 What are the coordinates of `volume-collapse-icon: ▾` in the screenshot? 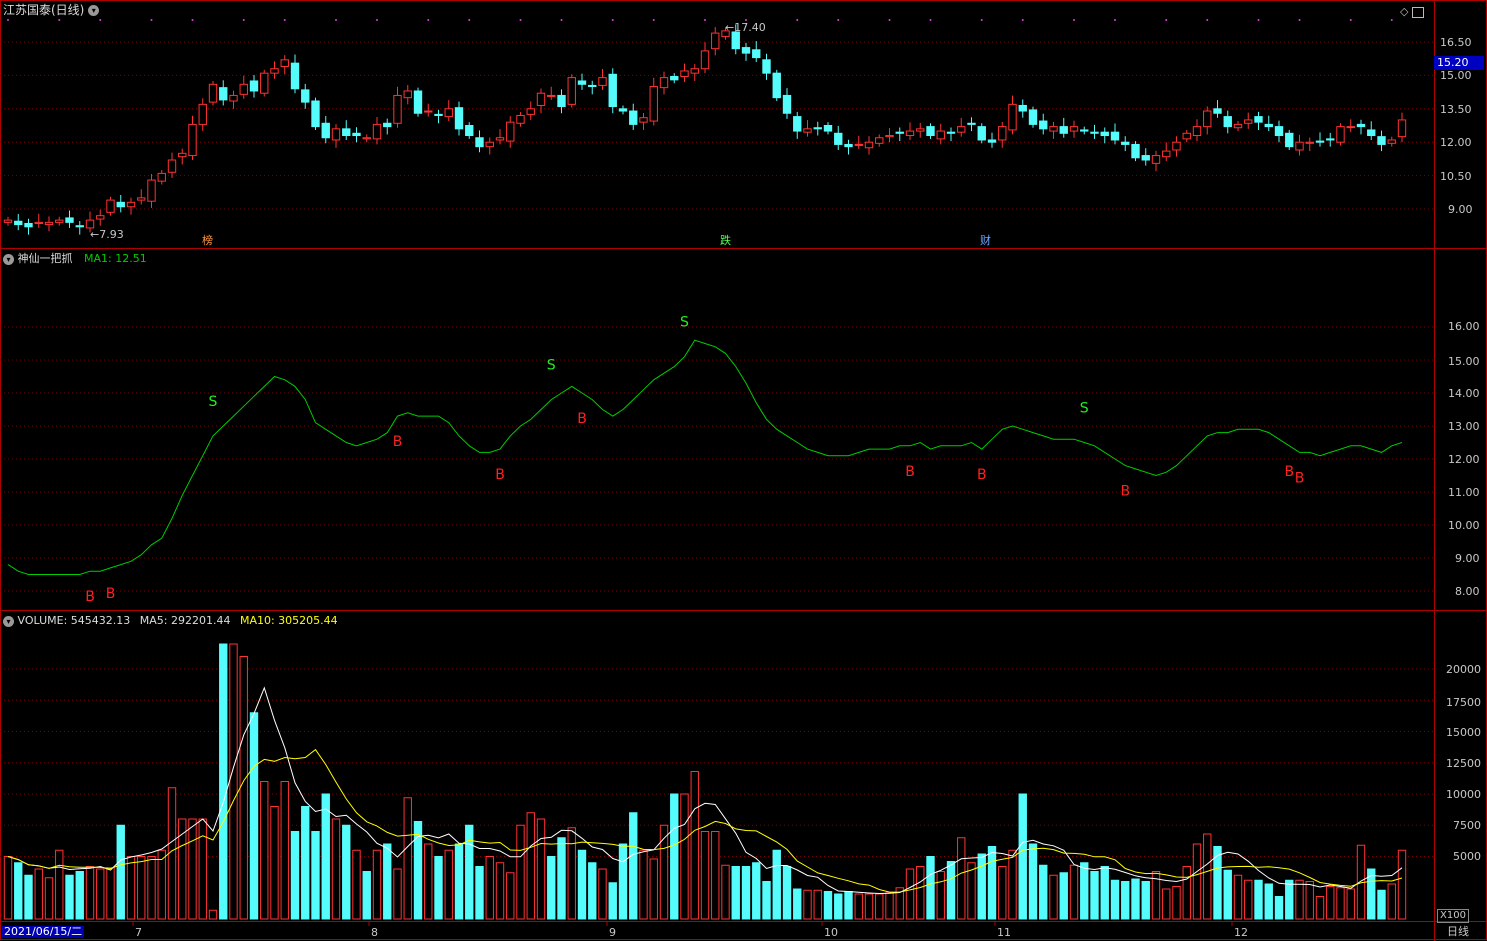 It's located at (8, 621).